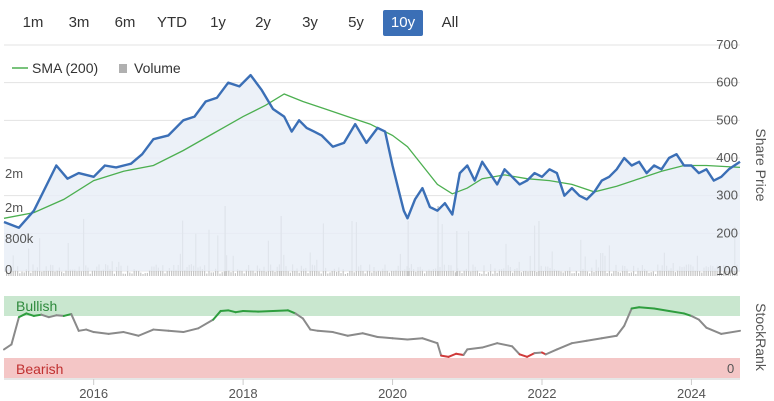 This screenshot has width=774, height=401. Describe the element at coordinates (263, 22) in the screenshot. I see `range-button-2y: 2y` at that location.